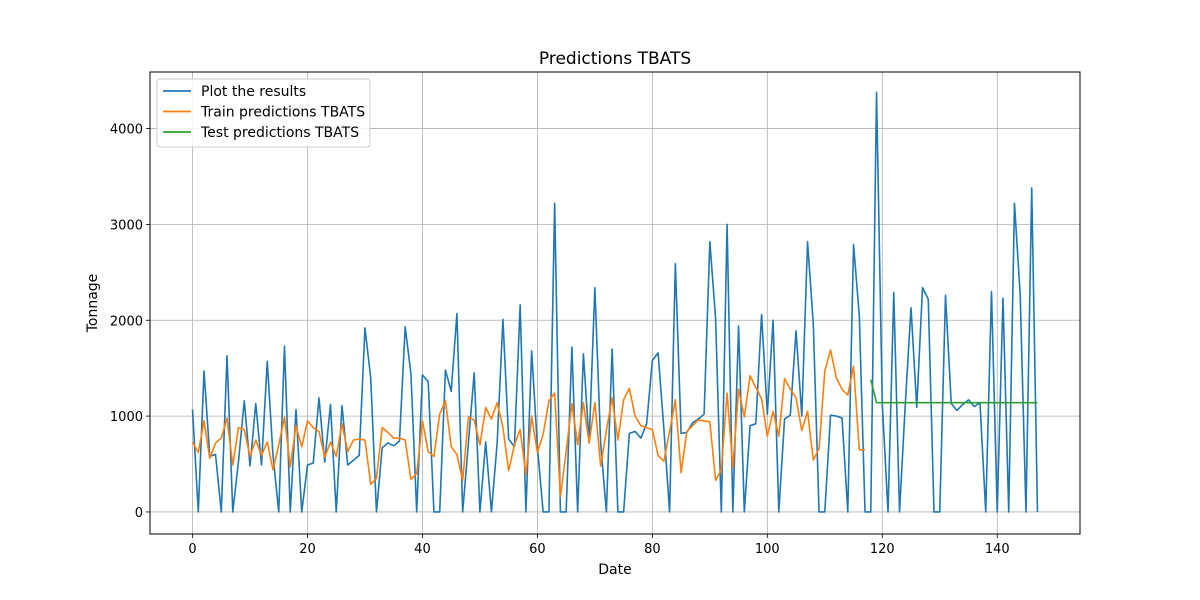  What do you see at coordinates (615, 59) in the screenshot?
I see `chart-title: Predictions TBATS` at bounding box center [615, 59].